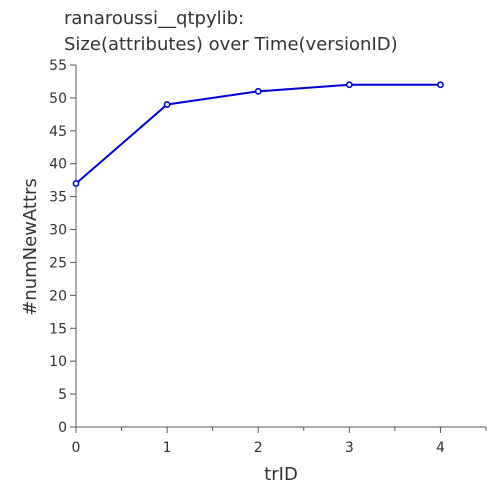  What do you see at coordinates (258, 448) in the screenshot?
I see `x-tick-label: 2` at bounding box center [258, 448].